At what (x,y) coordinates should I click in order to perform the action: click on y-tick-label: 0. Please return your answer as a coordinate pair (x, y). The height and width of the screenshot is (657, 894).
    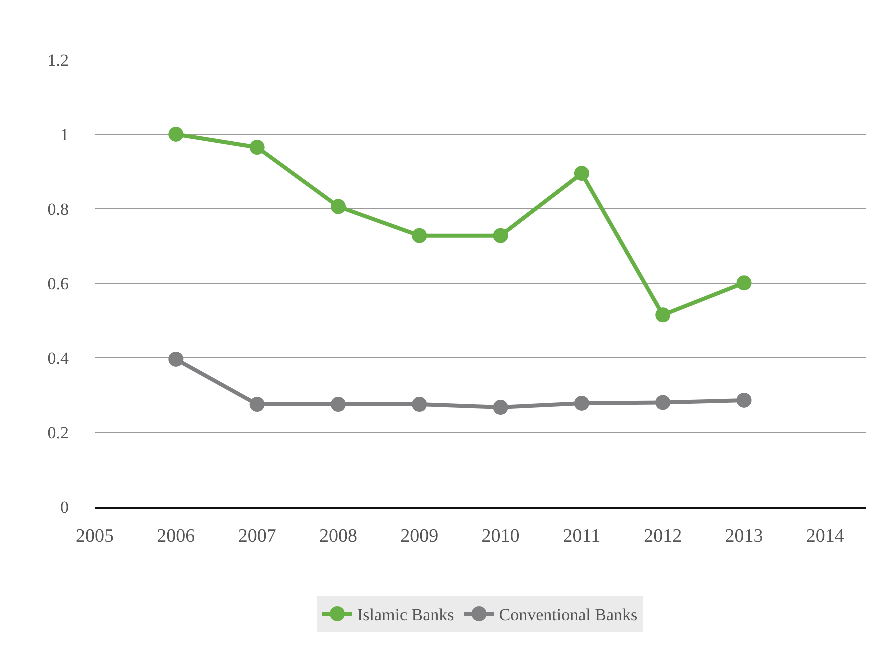
    Looking at the image, I should click on (64, 507).